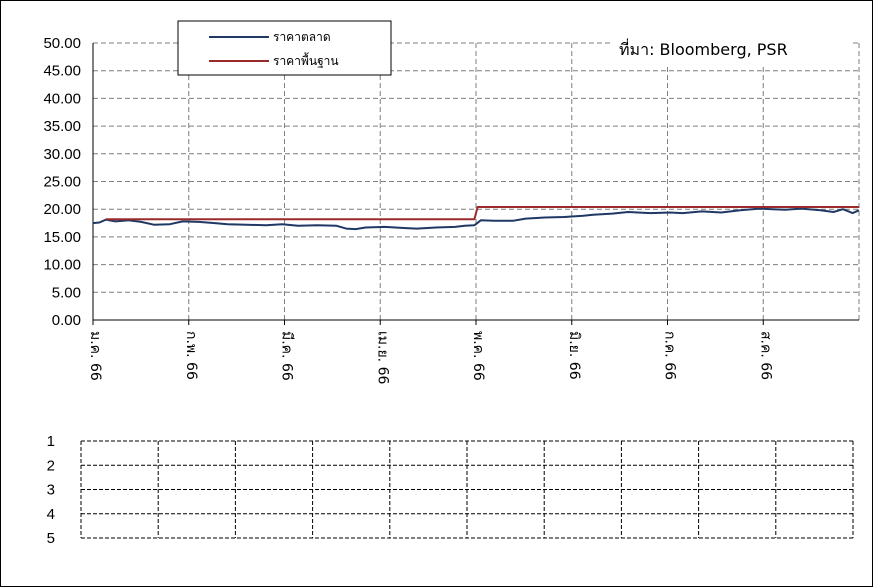  Describe the element at coordinates (287, 356) in the screenshot. I see `x-tick-label: มี.ค. 66` at that location.